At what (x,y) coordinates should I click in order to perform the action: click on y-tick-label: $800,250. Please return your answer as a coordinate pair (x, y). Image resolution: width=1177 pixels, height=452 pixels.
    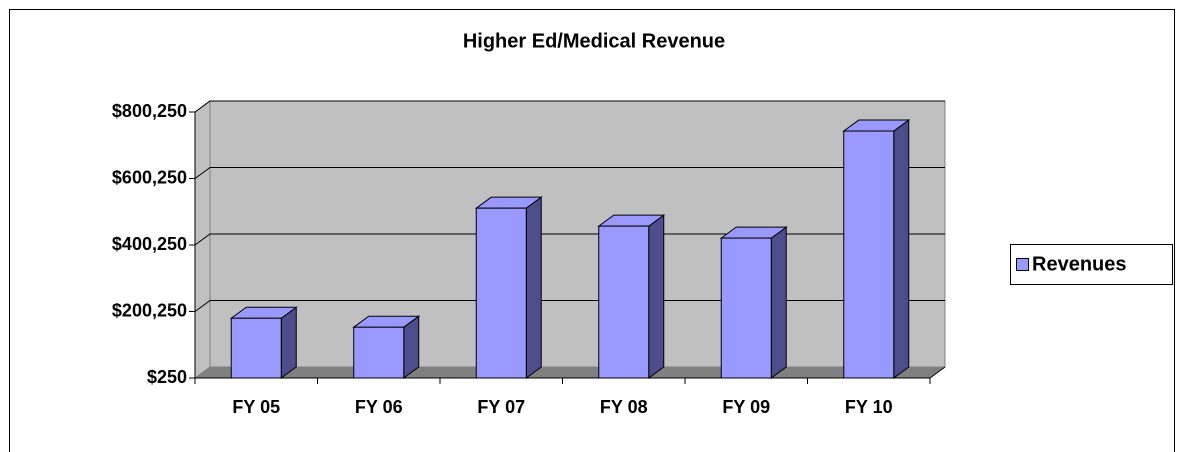
    Looking at the image, I should click on (149, 111).